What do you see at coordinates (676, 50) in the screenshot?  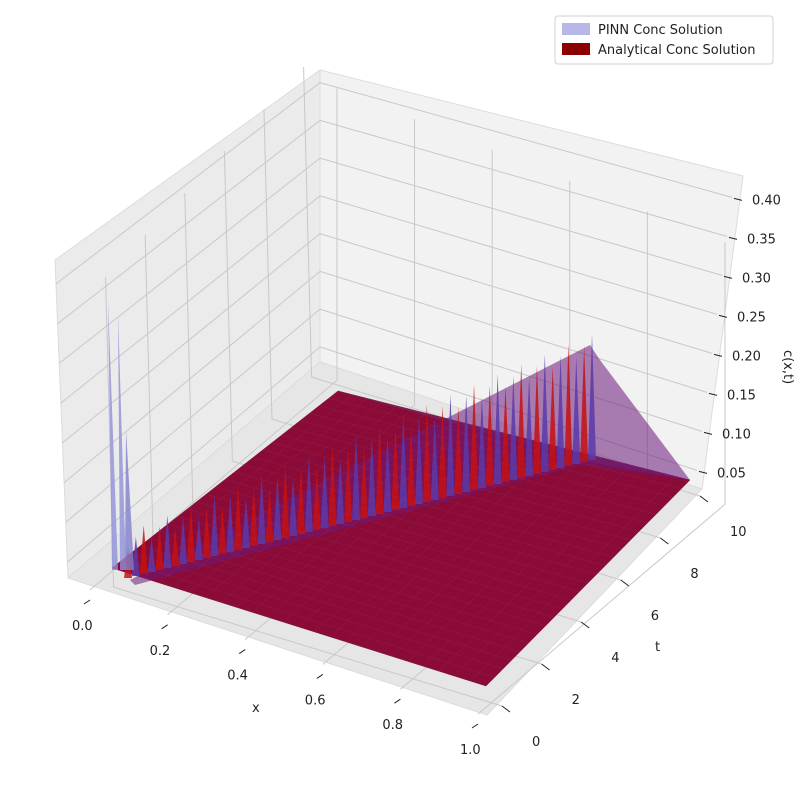 I see `legend-label-analytical: Analytical Conc Solution` at bounding box center [676, 50].